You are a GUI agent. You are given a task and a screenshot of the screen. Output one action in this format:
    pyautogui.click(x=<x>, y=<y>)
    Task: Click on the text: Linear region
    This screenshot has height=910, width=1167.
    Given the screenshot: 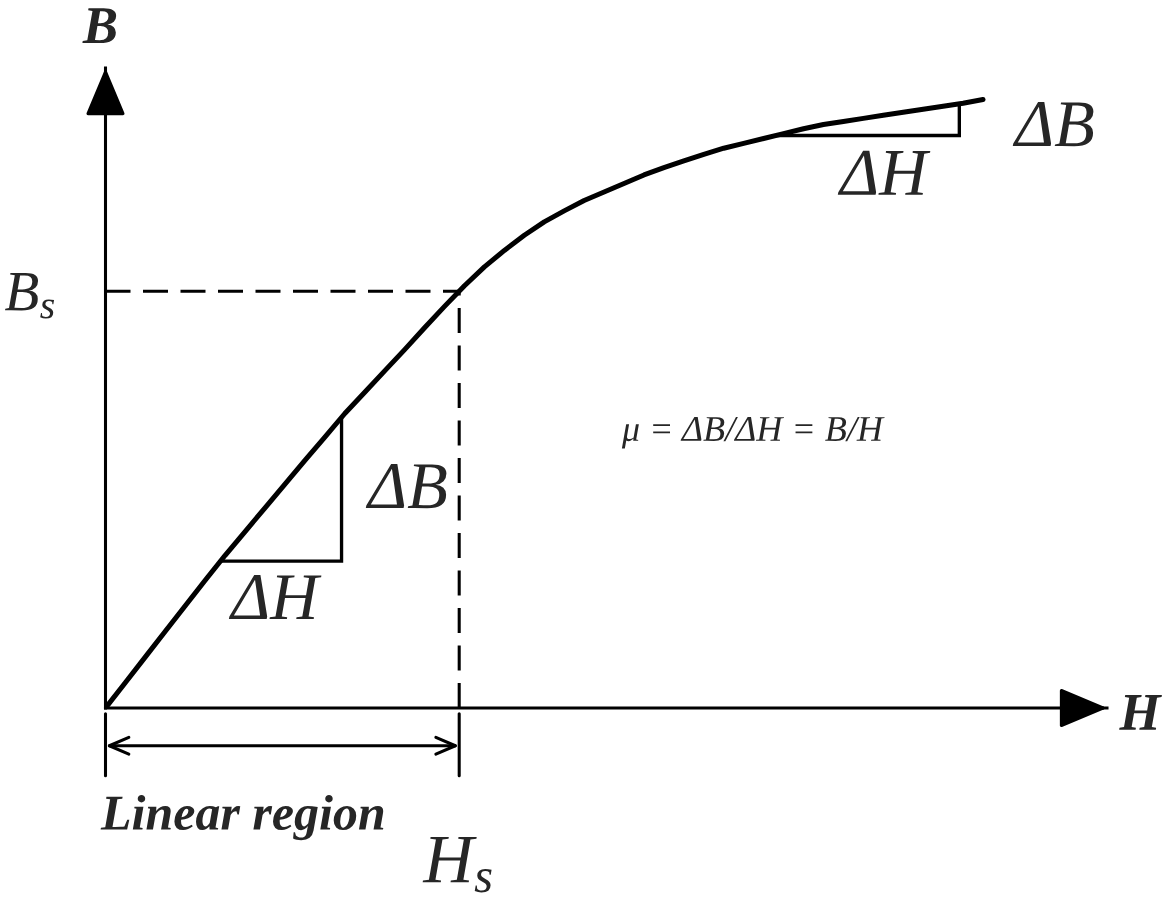 What is the action you would take?
    pyautogui.click(x=242, y=817)
    